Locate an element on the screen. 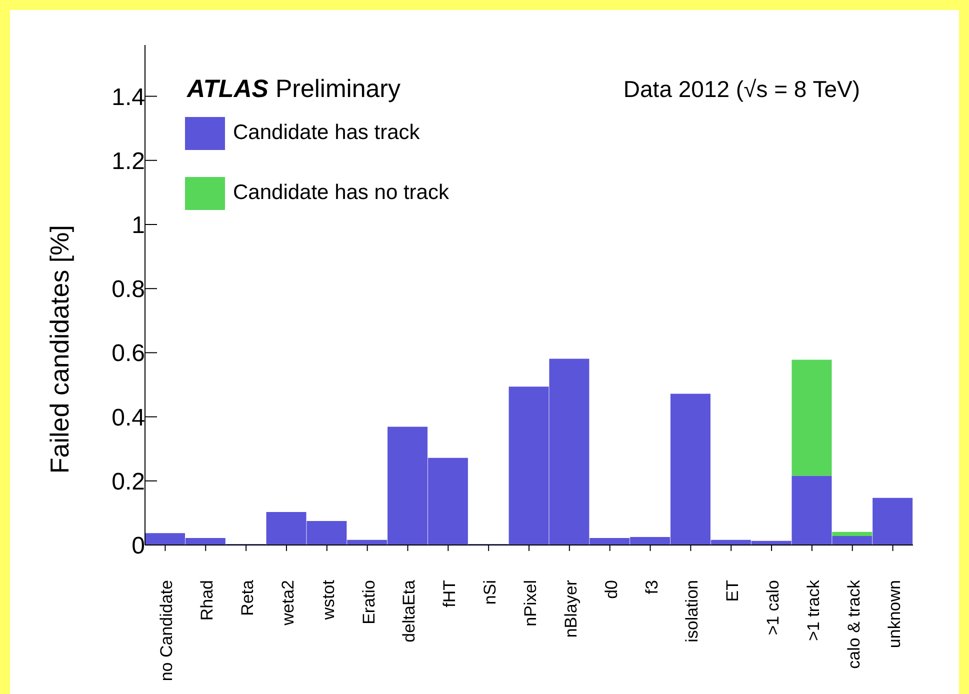  y-tick-label: 0.4 is located at coordinates (128, 418).